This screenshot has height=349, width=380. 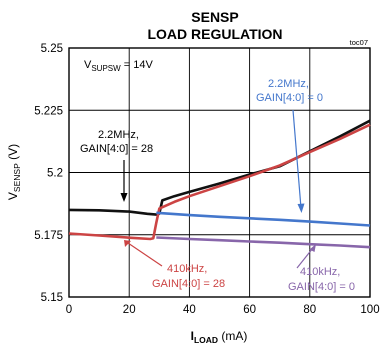 What do you see at coordinates (263, 242) in the screenshot?
I see `series-line-410khz-gain0` at bounding box center [263, 242].